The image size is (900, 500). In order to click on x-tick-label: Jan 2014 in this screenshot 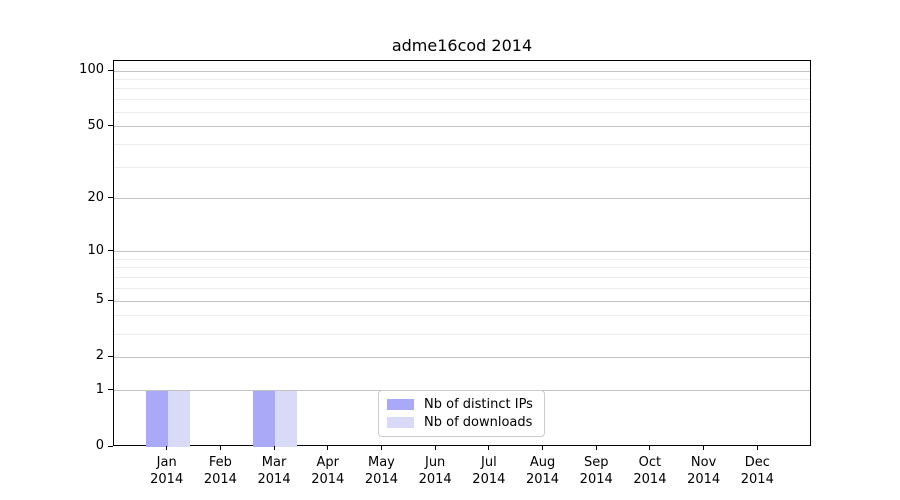, I will do `click(167, 471)`.